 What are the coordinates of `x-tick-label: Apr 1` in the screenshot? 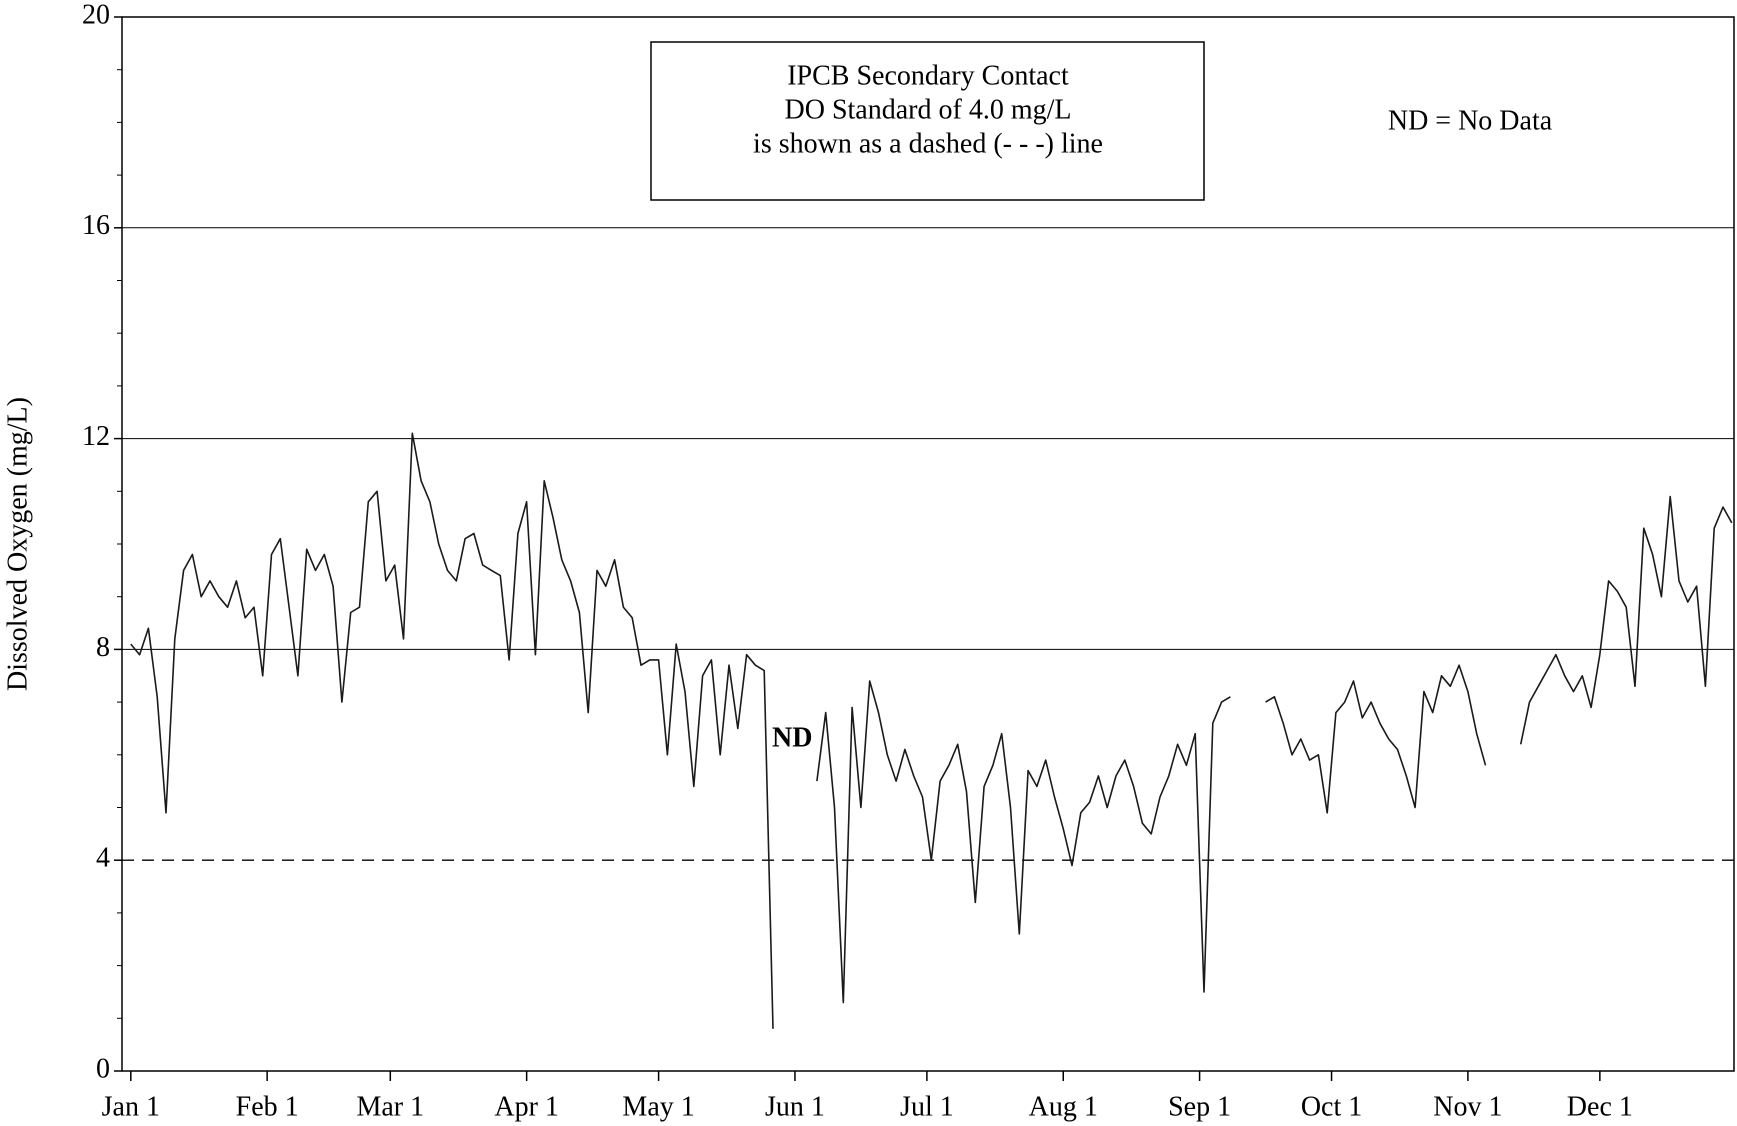 It's located at (526, 1106).